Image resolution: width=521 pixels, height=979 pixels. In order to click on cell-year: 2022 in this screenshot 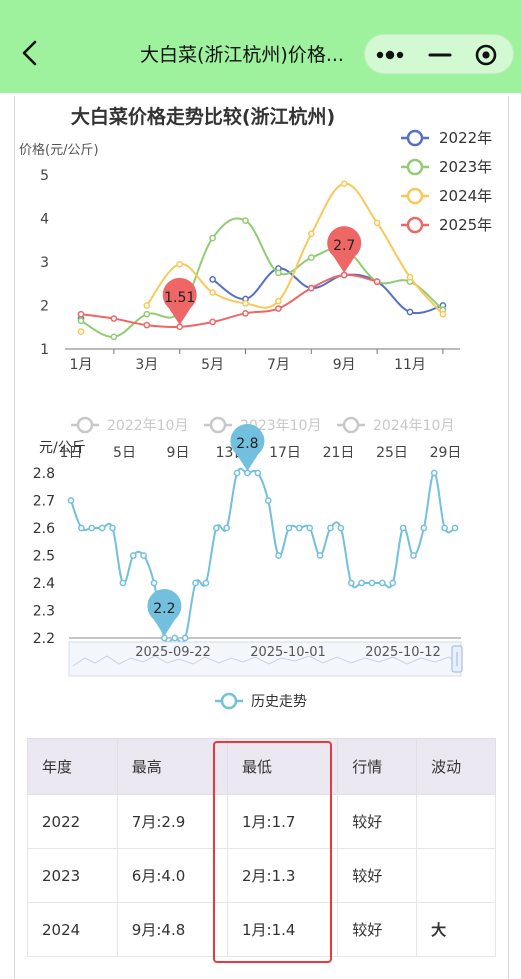, I will do `click(72, 821)`.